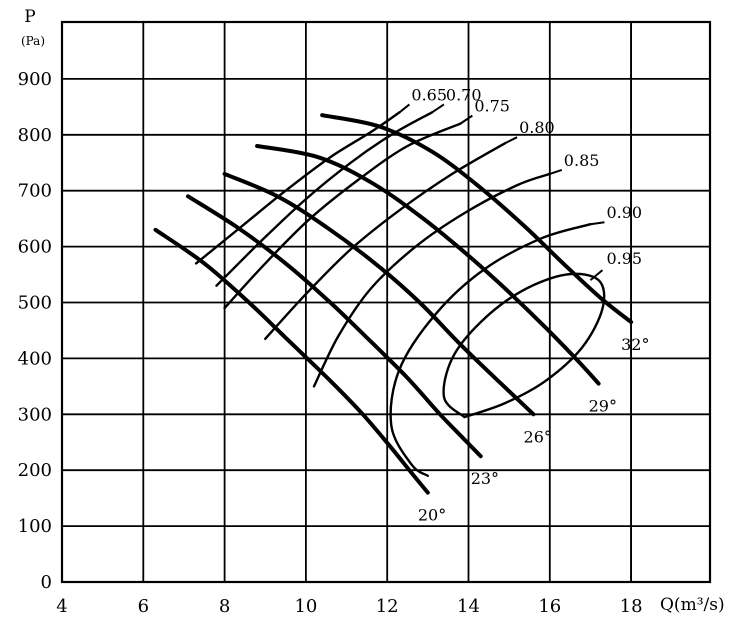  What do you see at coordinates (61, 606) in the screenshot?
I see `x-tick-label: 4` at bounding box center [61, 606].